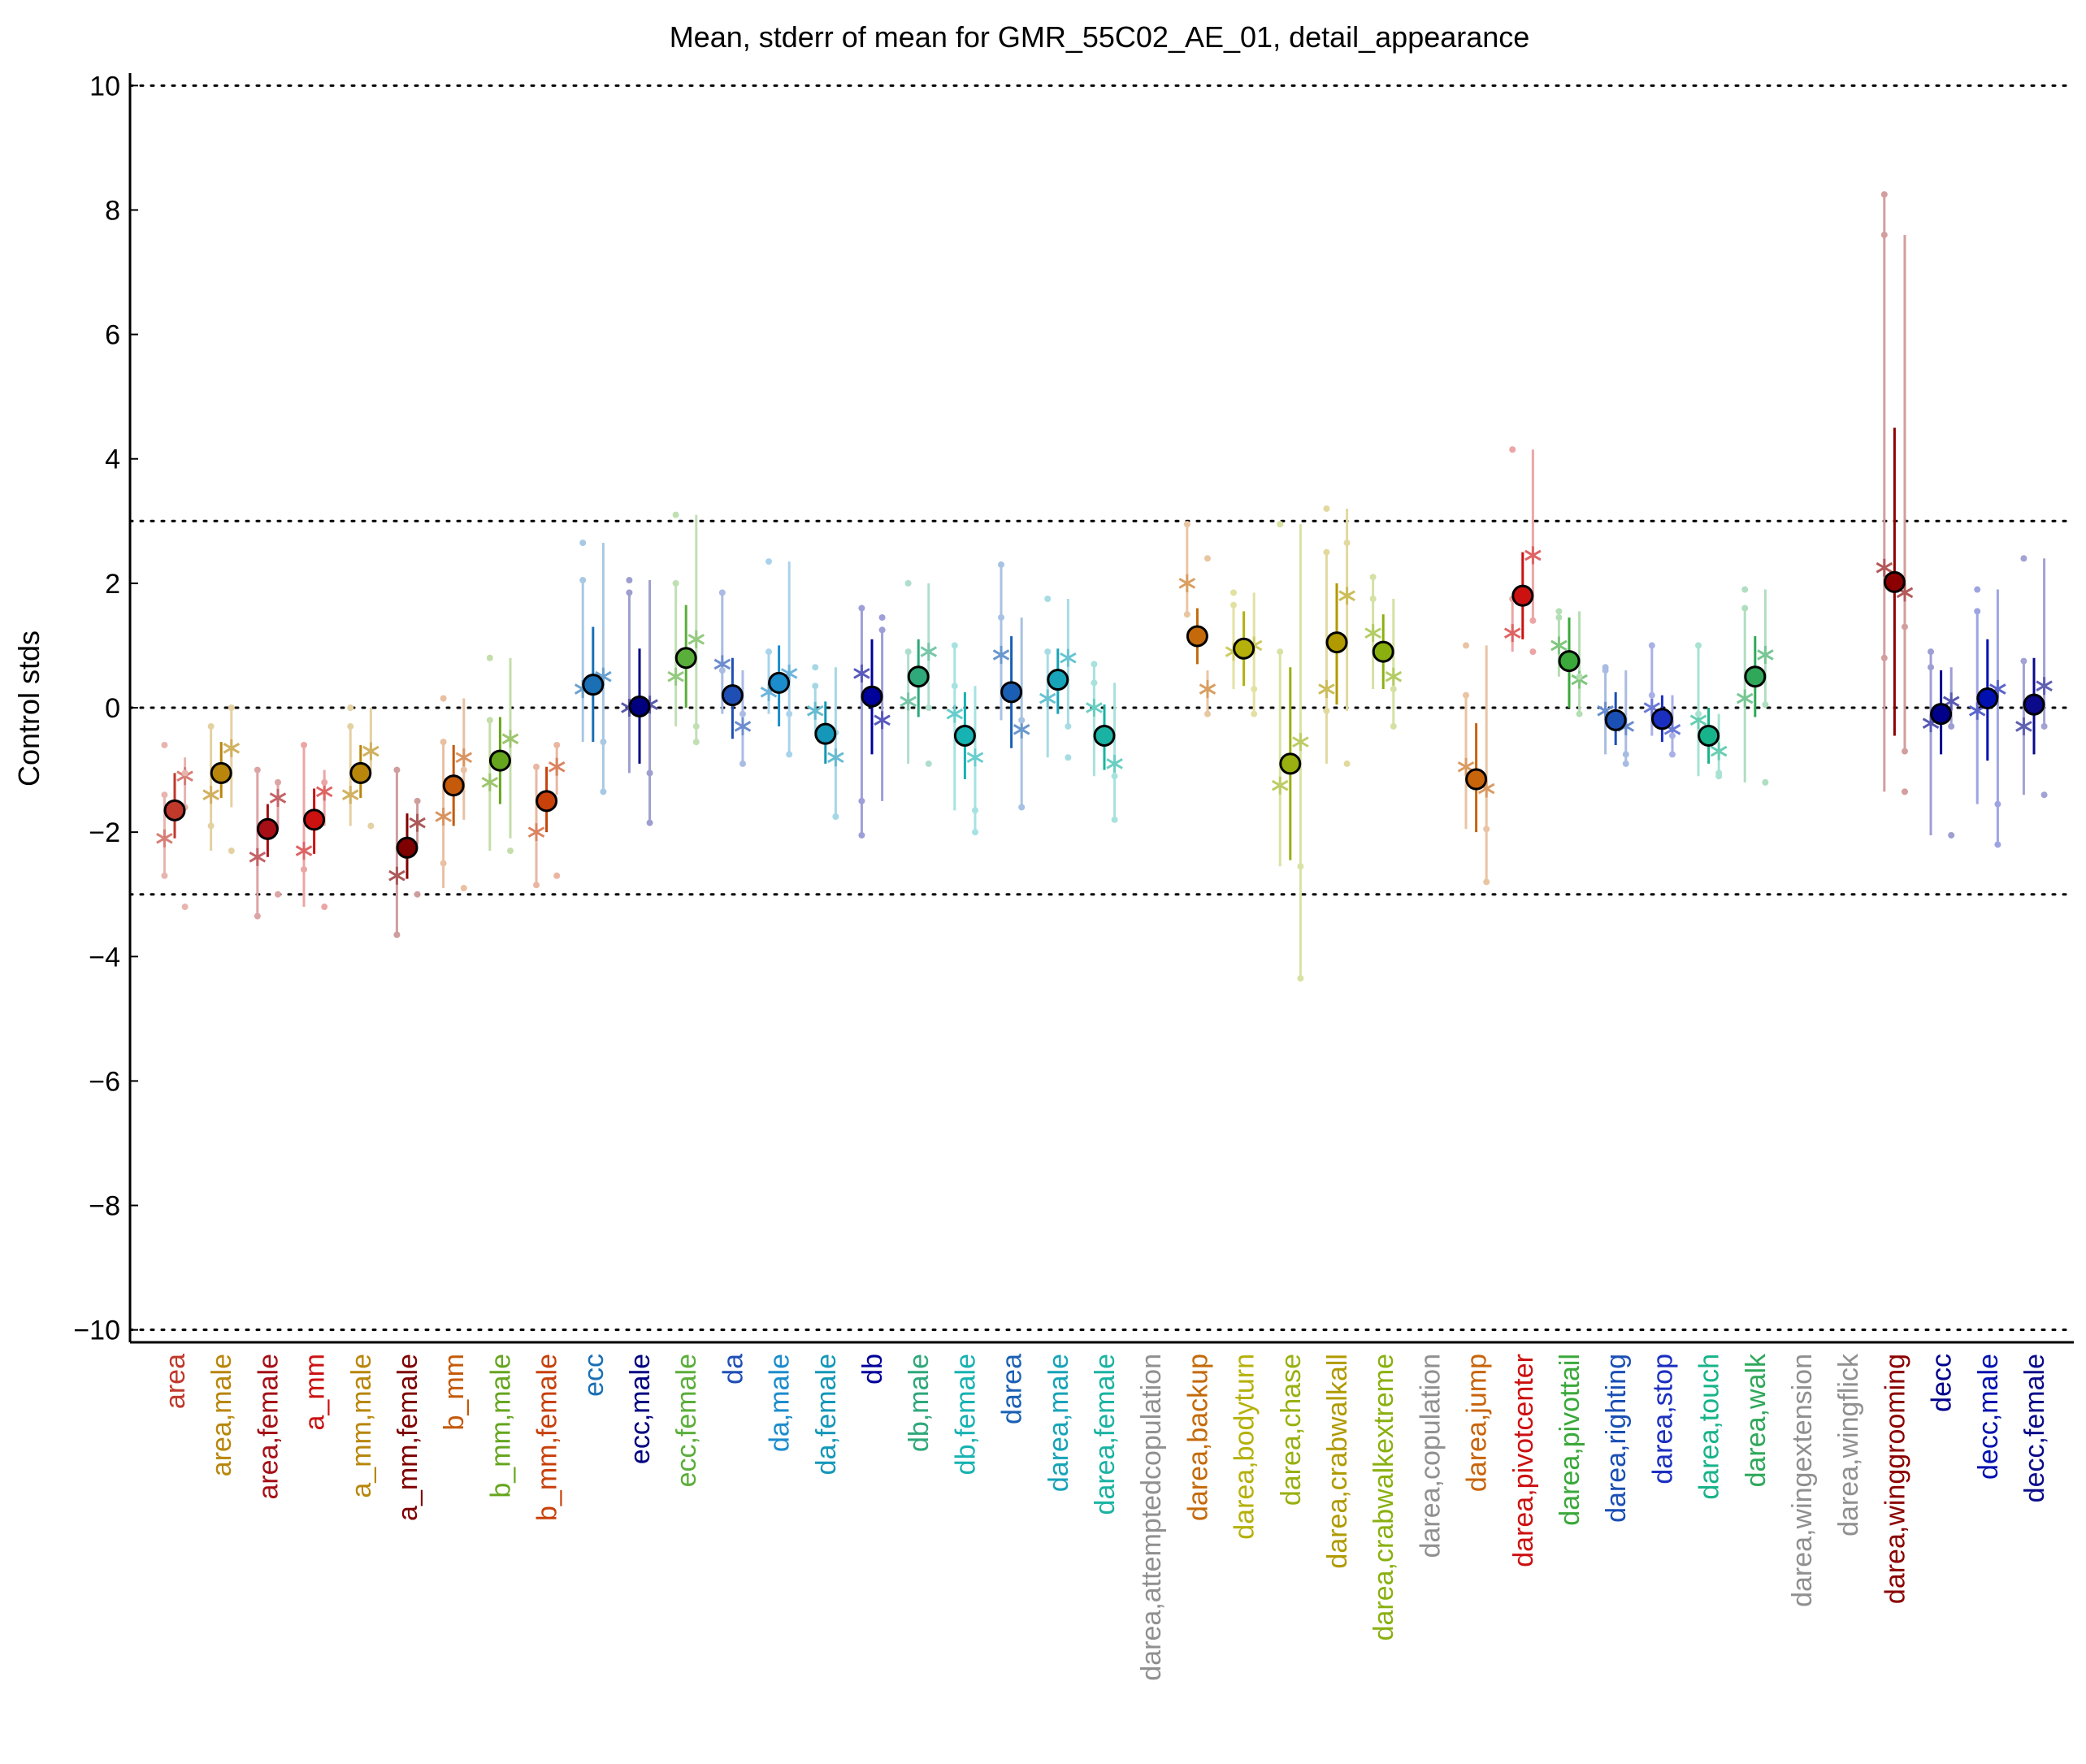 Image resolution: width=2086 pixels, height=1764 pixels. I want to click on x-tick-label: darea,pivotcenter, so click(1523, 1460).